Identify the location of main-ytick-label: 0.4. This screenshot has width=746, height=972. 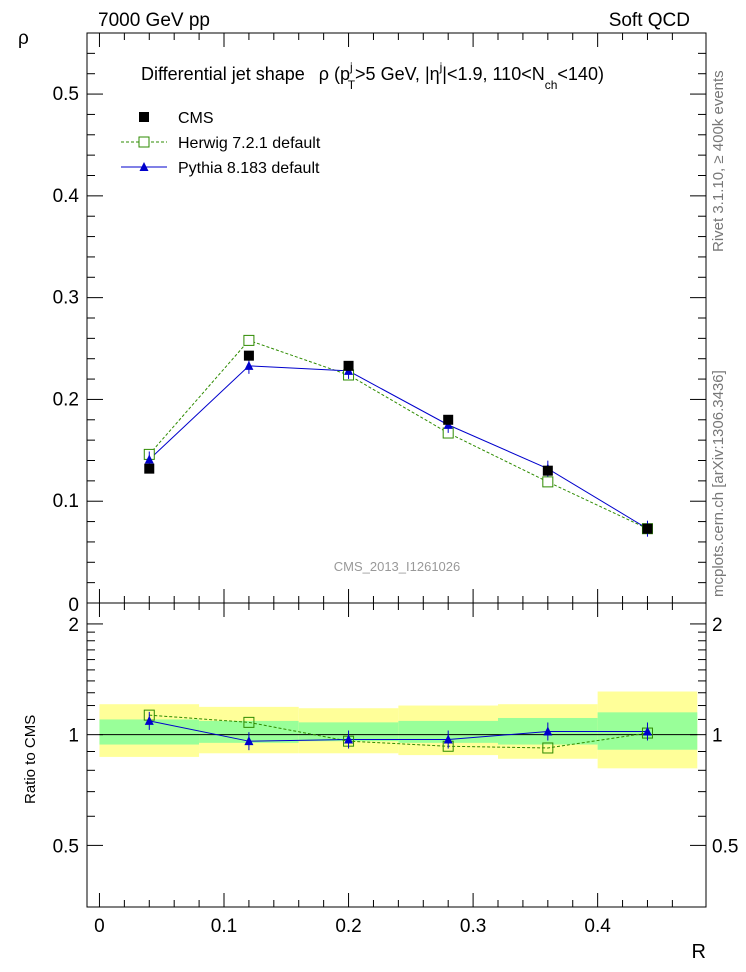
(66, 196).